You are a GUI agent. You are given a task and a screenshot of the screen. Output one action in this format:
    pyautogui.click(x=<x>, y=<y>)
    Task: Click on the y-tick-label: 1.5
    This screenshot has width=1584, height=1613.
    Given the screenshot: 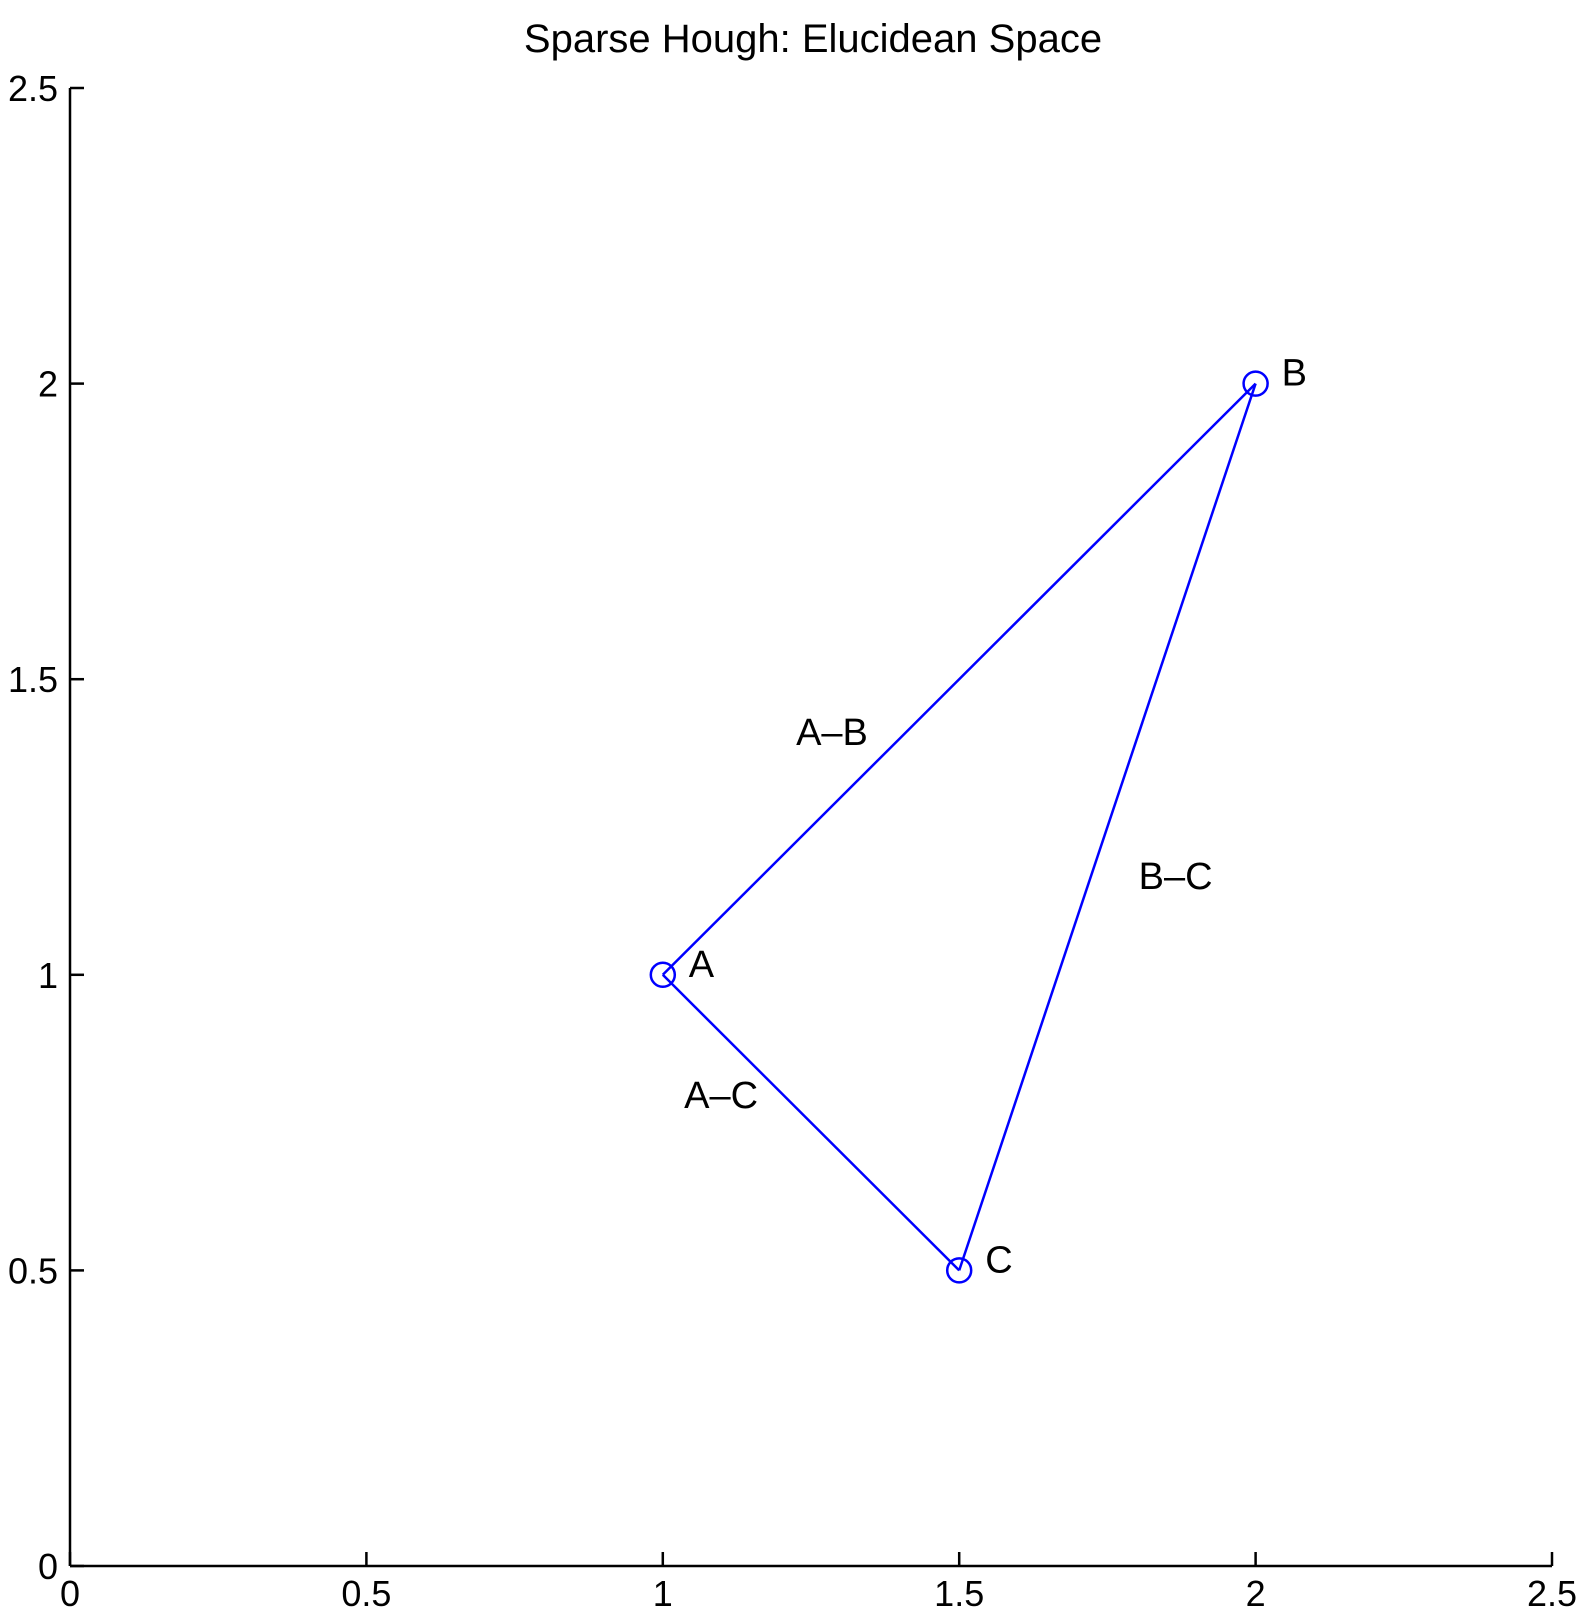 What is the action you would take?
    pyautogui.click(x=33, y=679)
    